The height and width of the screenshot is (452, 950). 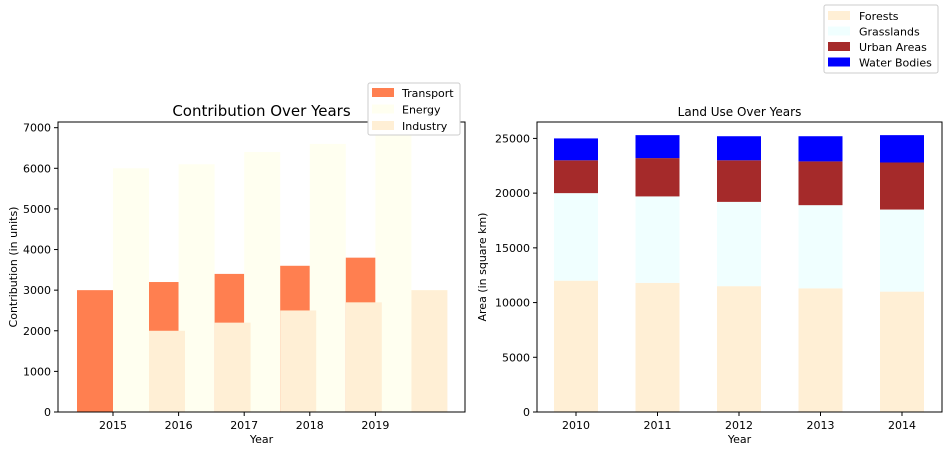 What do you see at coordinates (739, 244) in the screenshot?
I see `bar-grasslands-2012` at bounding box center [739, 244].